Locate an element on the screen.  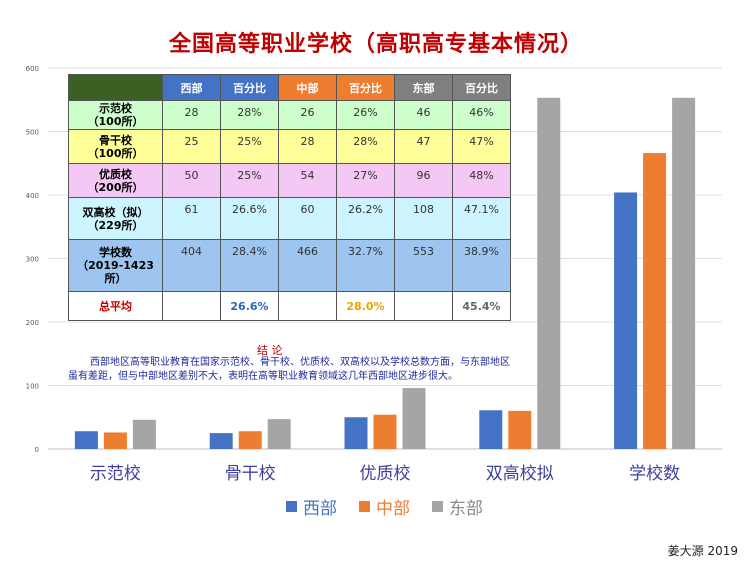
legend-item-west: 西部 is located at coordinates (311, 506).